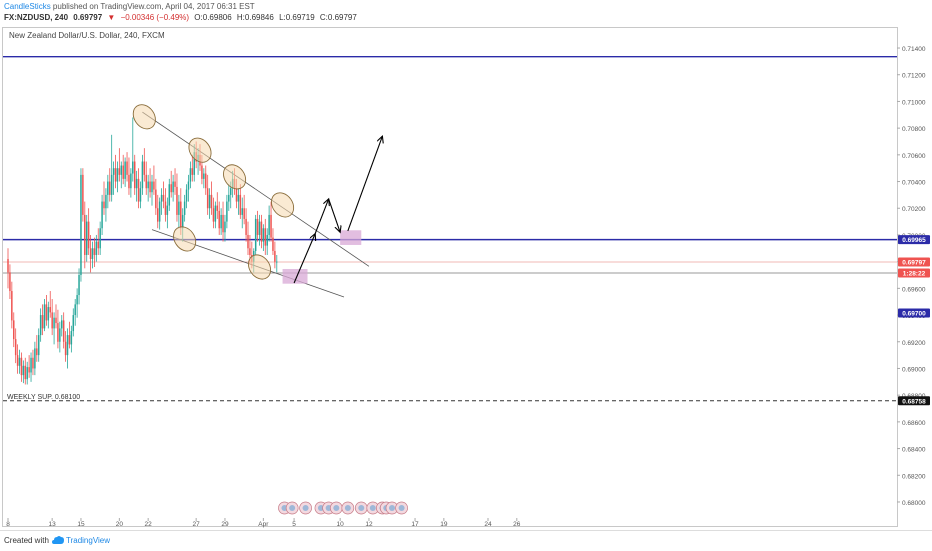 The image size is (932, 551). I want to click on price-label: 0.68758, so click(914, 401).